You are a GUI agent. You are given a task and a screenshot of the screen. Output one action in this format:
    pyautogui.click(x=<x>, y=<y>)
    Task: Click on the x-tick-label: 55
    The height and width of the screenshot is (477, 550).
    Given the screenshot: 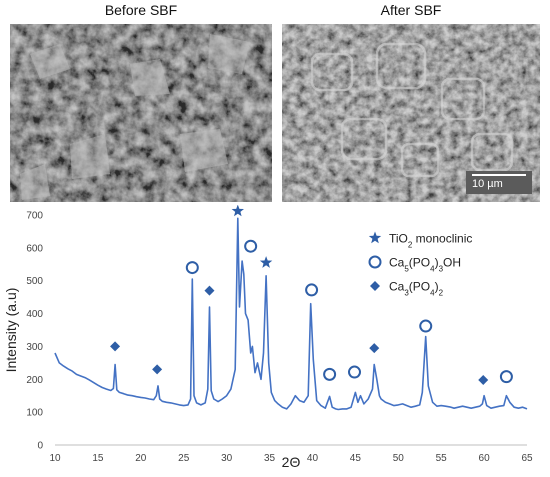 What is the action you would take?
    pyautogui.click(x=442, y=458)
    